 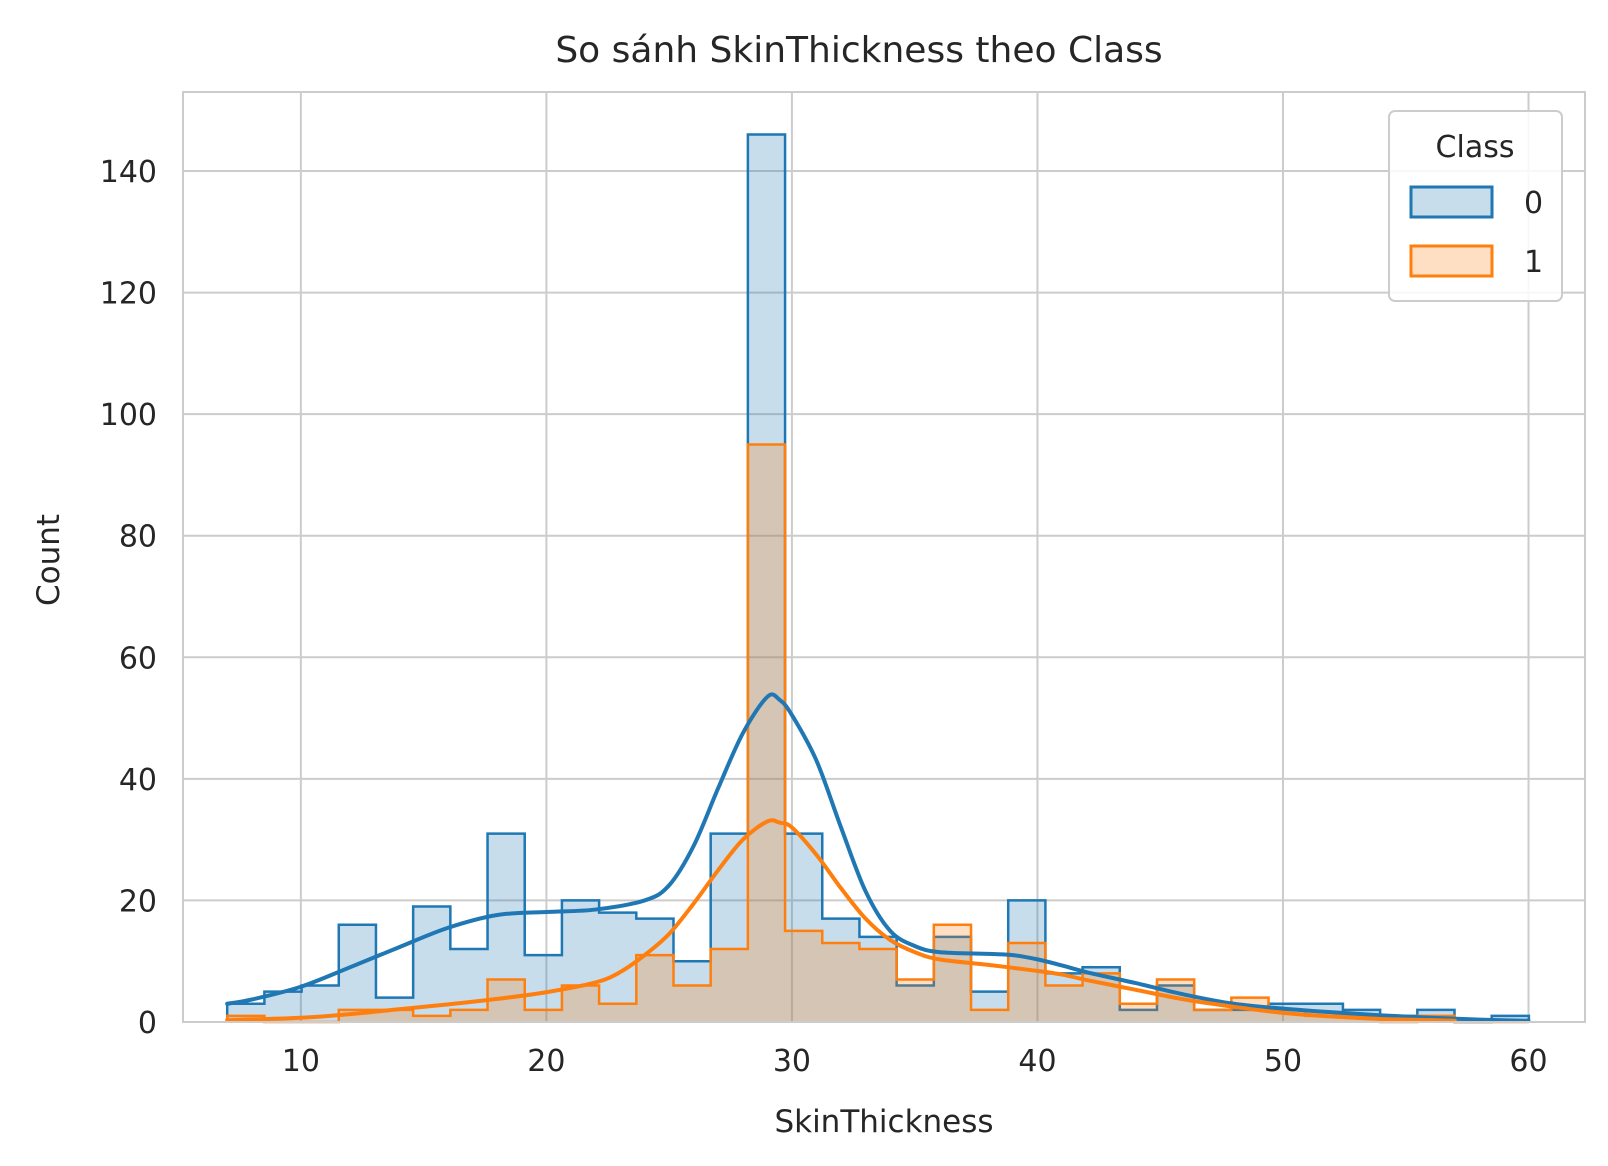 I want to click on x-tick-label: 60, so click(x=1528, y=1061).